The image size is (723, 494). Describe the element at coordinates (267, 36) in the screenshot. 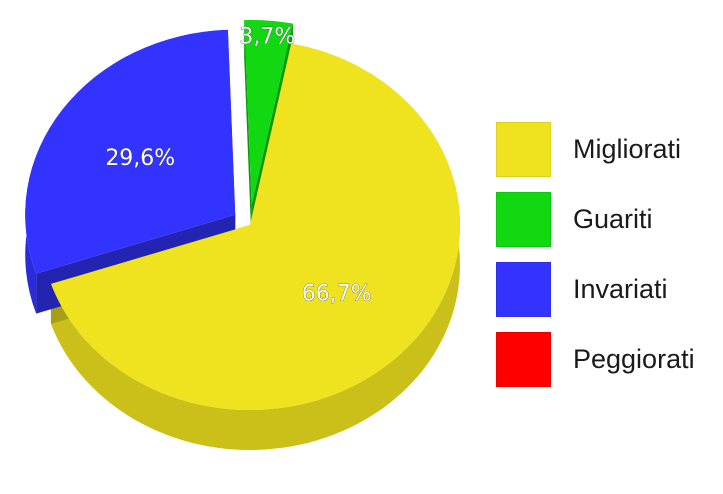

I see `pie-value-label-guariti: 3,7%` at that location.